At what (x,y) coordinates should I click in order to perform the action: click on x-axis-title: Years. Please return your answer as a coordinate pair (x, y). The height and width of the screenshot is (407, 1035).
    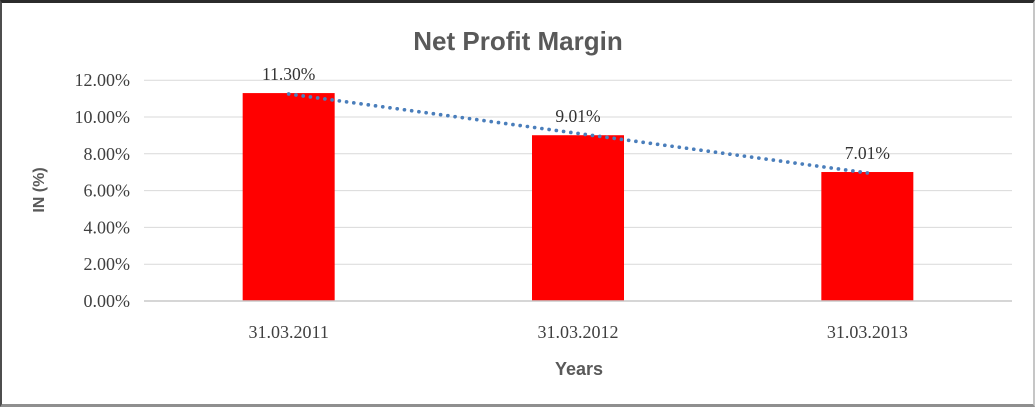
    Looking at the image, I should click on (579, 369).